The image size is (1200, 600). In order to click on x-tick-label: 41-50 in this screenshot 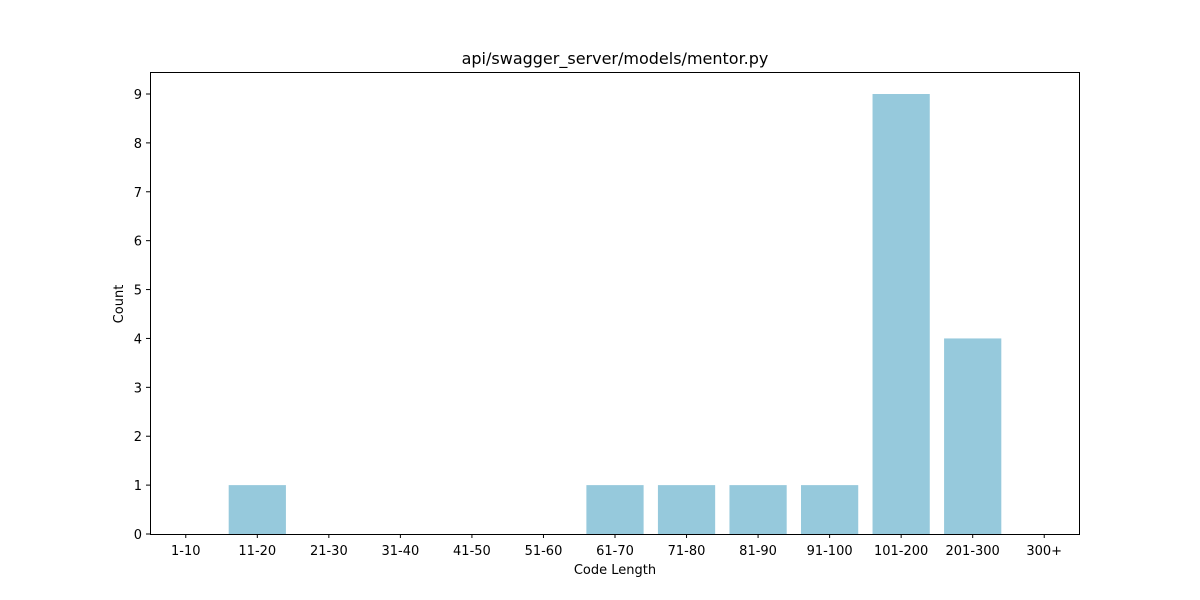, I will do `click(472, 551)`.